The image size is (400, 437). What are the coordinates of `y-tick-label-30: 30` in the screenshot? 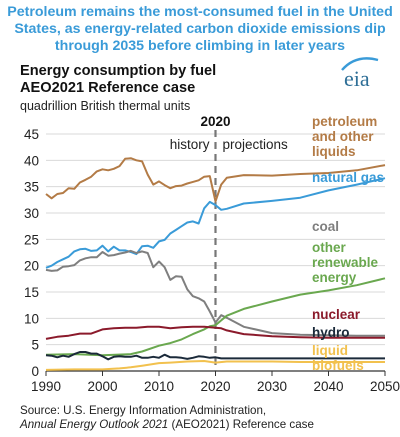 It's located at (31, 213).